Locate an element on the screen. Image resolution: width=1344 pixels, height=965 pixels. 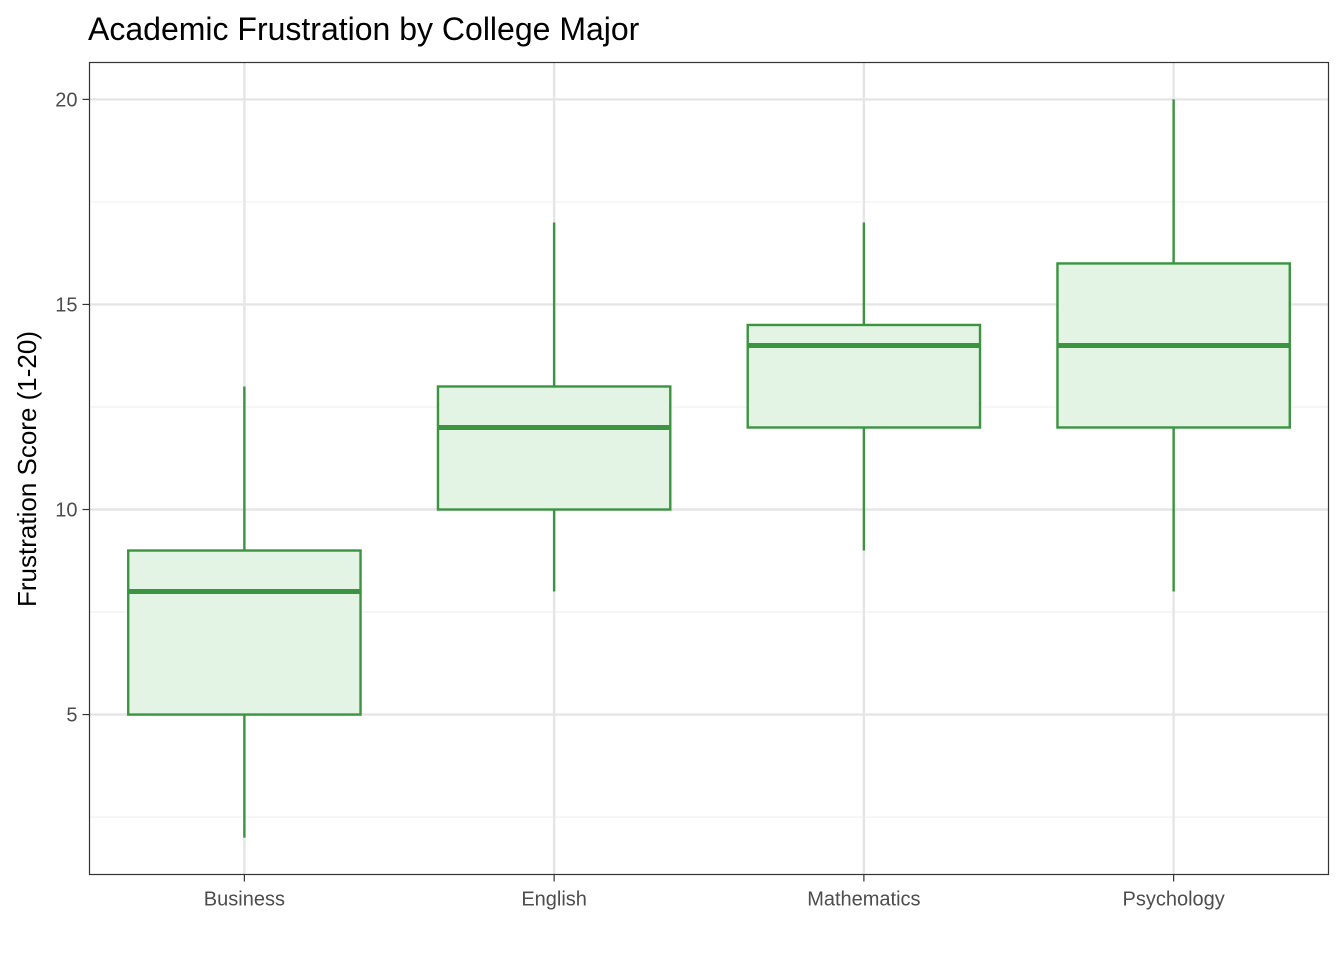
x-tick-label: Psychology is located at coordinates (1173, 900).